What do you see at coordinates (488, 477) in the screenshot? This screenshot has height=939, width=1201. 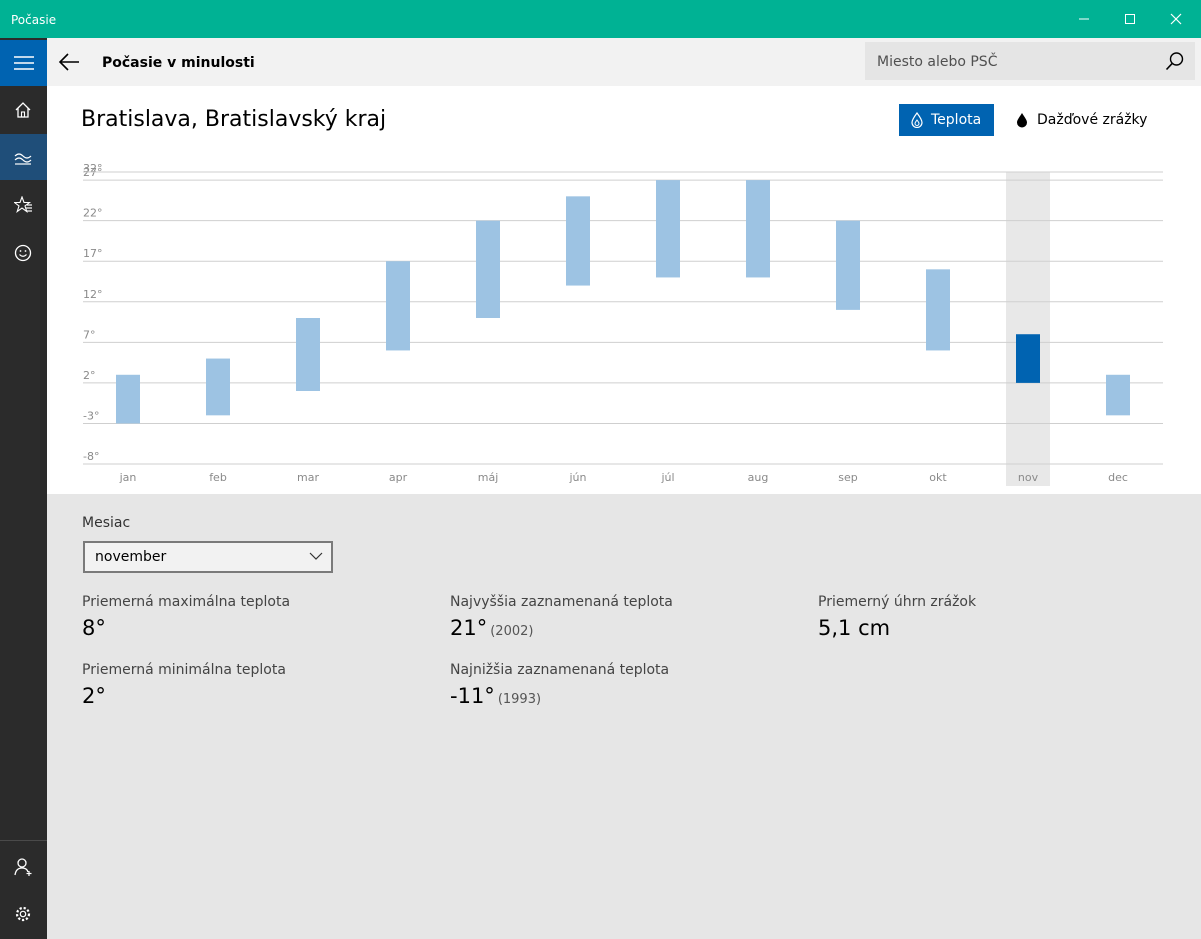 I see `x-tick-label: máj` at bounding box center [488, 477].